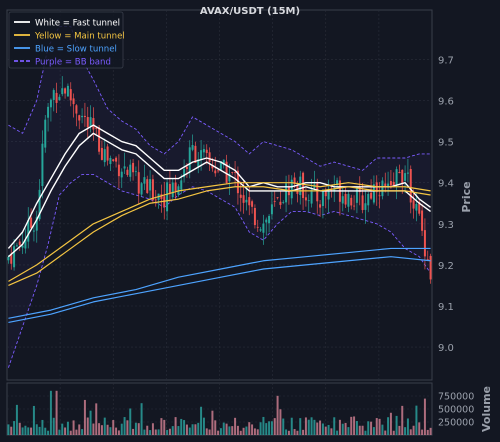 Image resolution: width=500 pixels, height=442 pixels. Describe the element at coordinates (446, 60) in the screenshot. I see `price-tick-label: 9.7` at that location.